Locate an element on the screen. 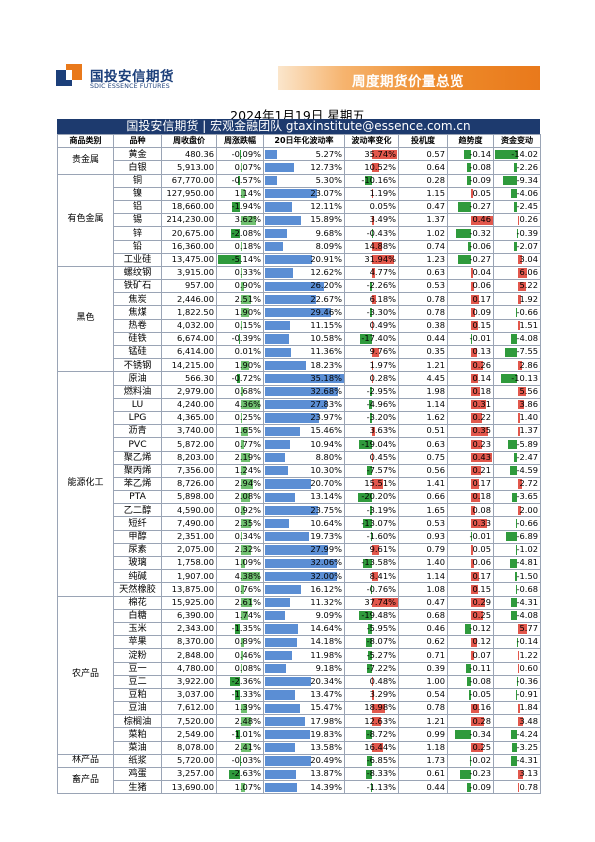 This screenshot has width=595, height=842. volchg-cell: -6.85% is located at coordinates (371, 761).